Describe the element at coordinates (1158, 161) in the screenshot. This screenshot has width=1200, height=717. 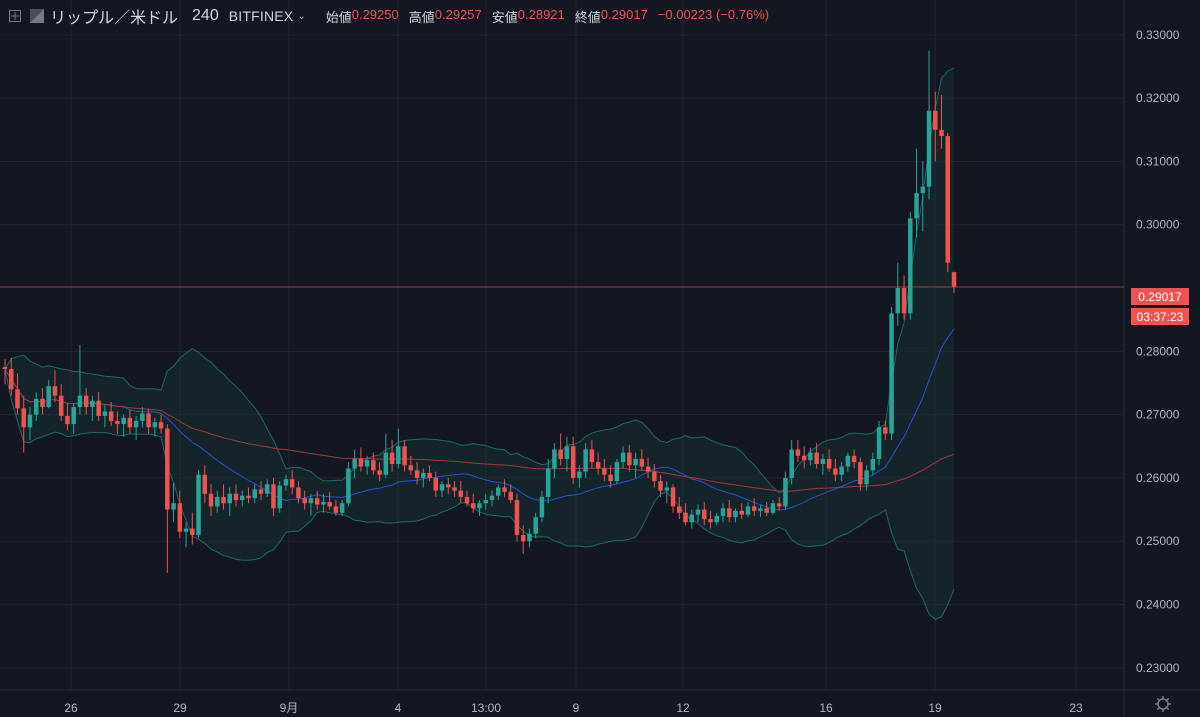
I see `price-tick-label: 0.31000` at that location.